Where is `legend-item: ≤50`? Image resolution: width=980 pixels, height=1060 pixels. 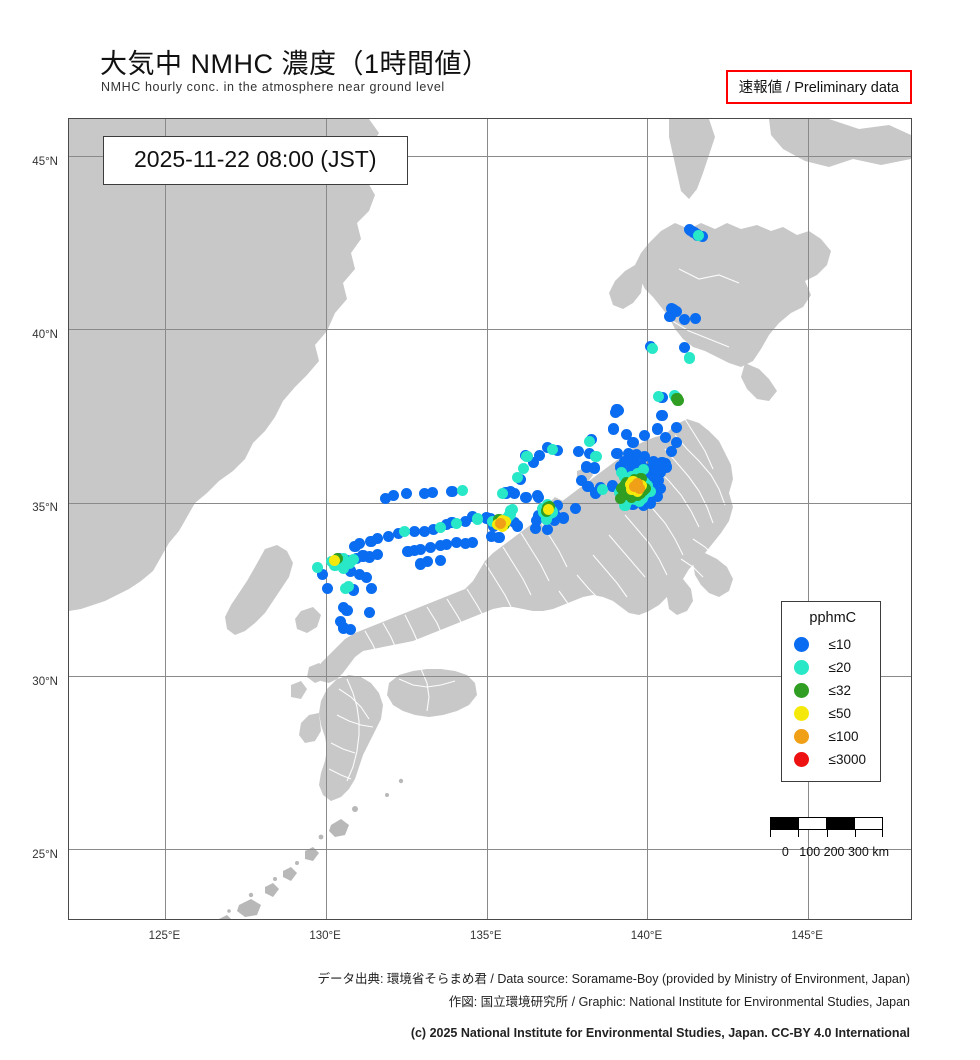
legend-item: ≤50 is located at coordinates (829, 713).